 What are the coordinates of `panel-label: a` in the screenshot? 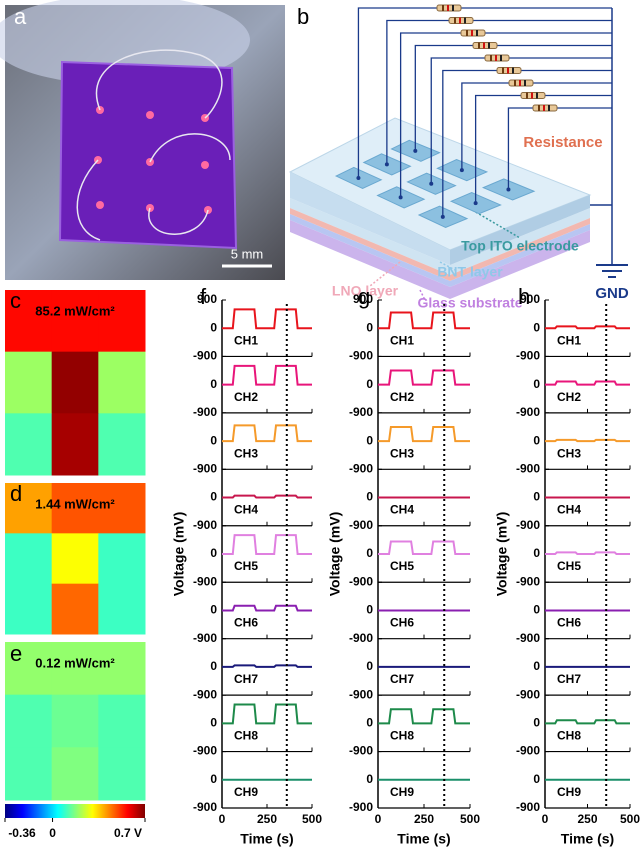 It's located at (20, 16).